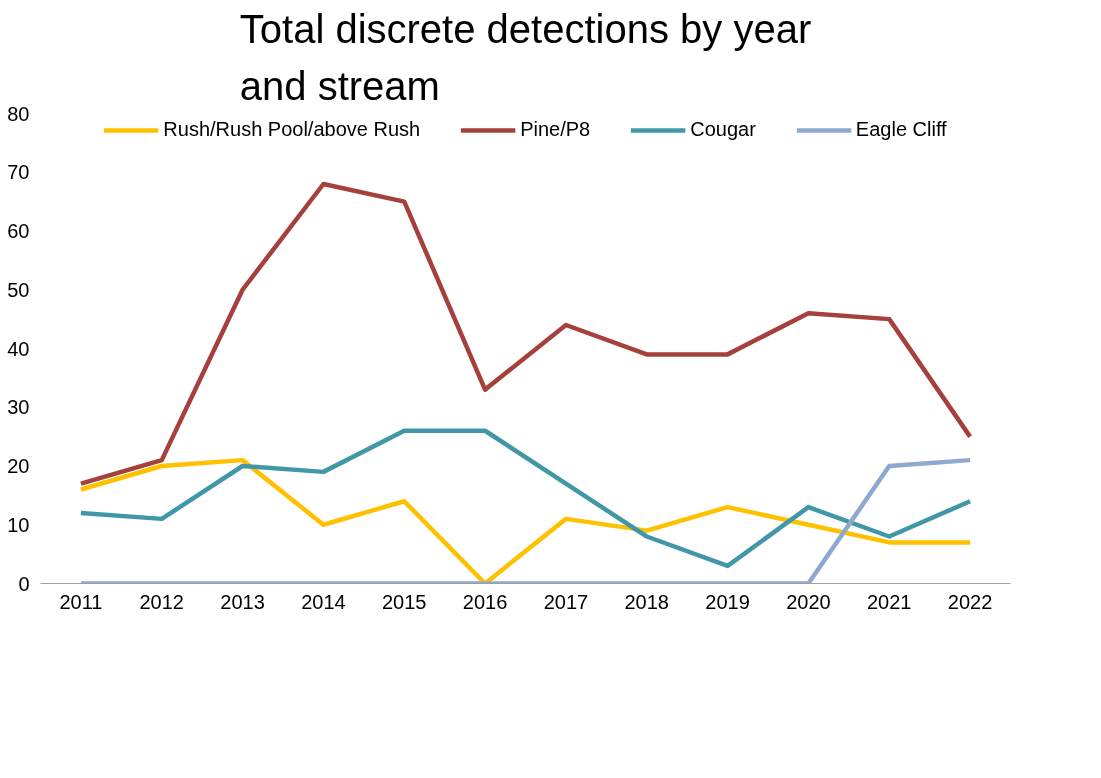 The image size is (1101, 778). Describe the element at coordinates (555, 129) in the screenshot. I see `legend-label: Pine/P8` at that location.